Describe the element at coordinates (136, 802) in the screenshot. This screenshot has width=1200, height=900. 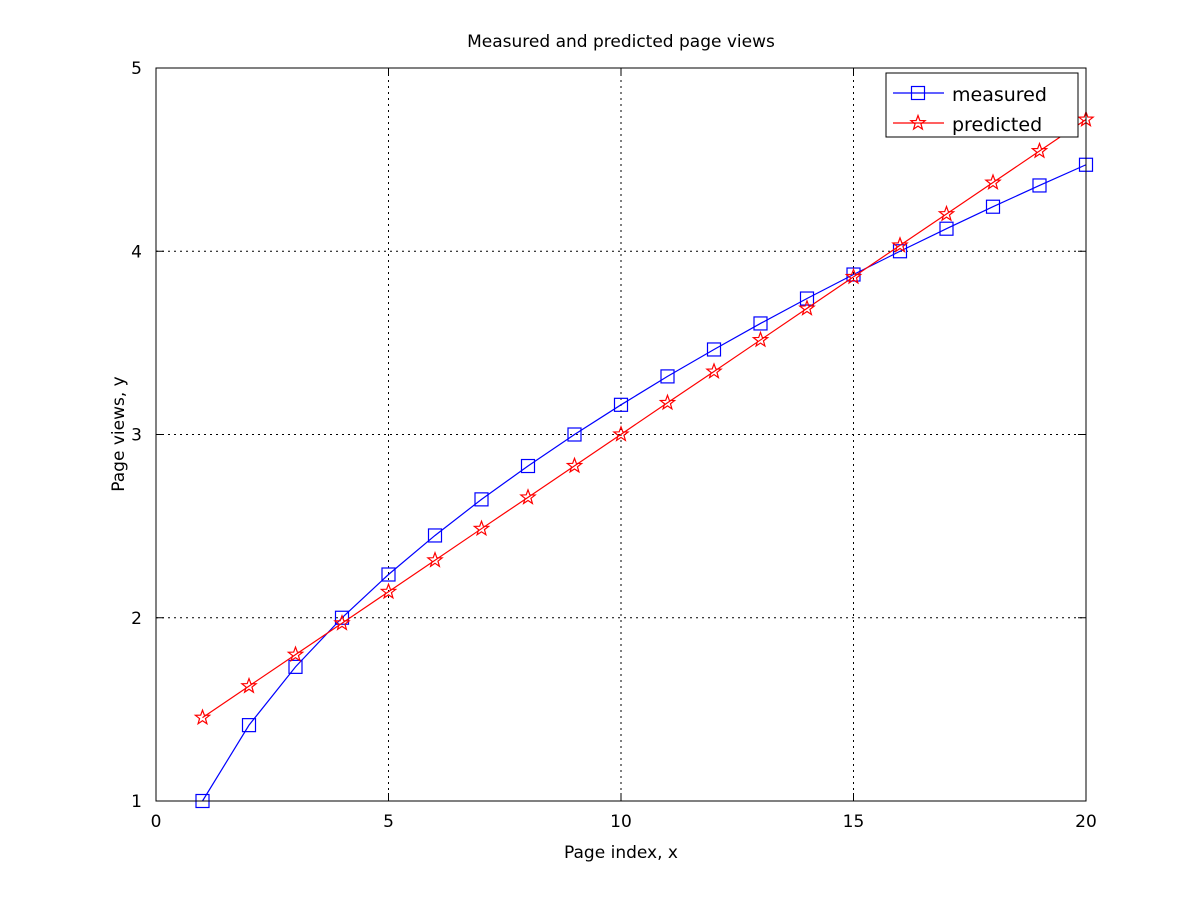
I see `y-tick-label: 1` at that location.